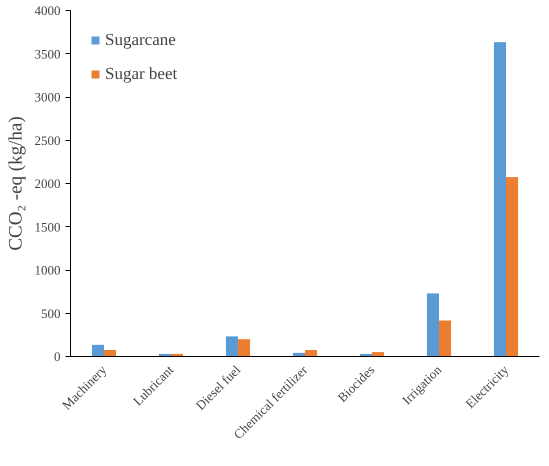 Image resolution: width=549 pixels, height=466 pixels. I want to click on y-tick-label: 0, so click(57, 356).